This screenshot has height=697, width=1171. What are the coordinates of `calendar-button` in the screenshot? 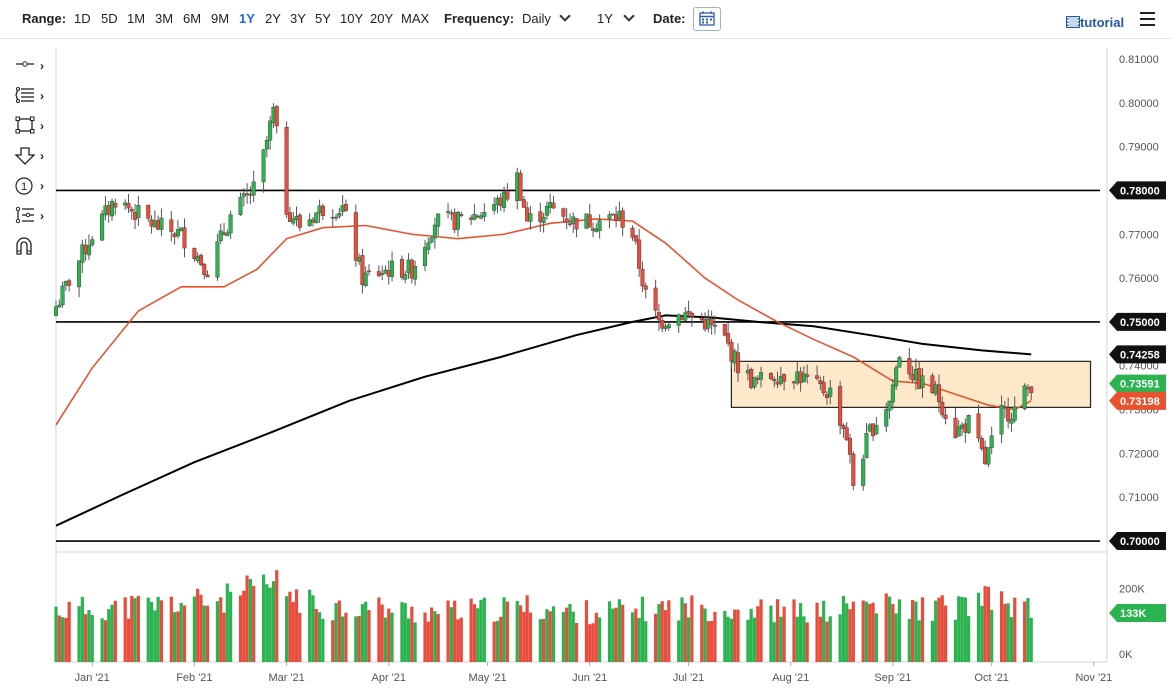 It's located at (707, 19).